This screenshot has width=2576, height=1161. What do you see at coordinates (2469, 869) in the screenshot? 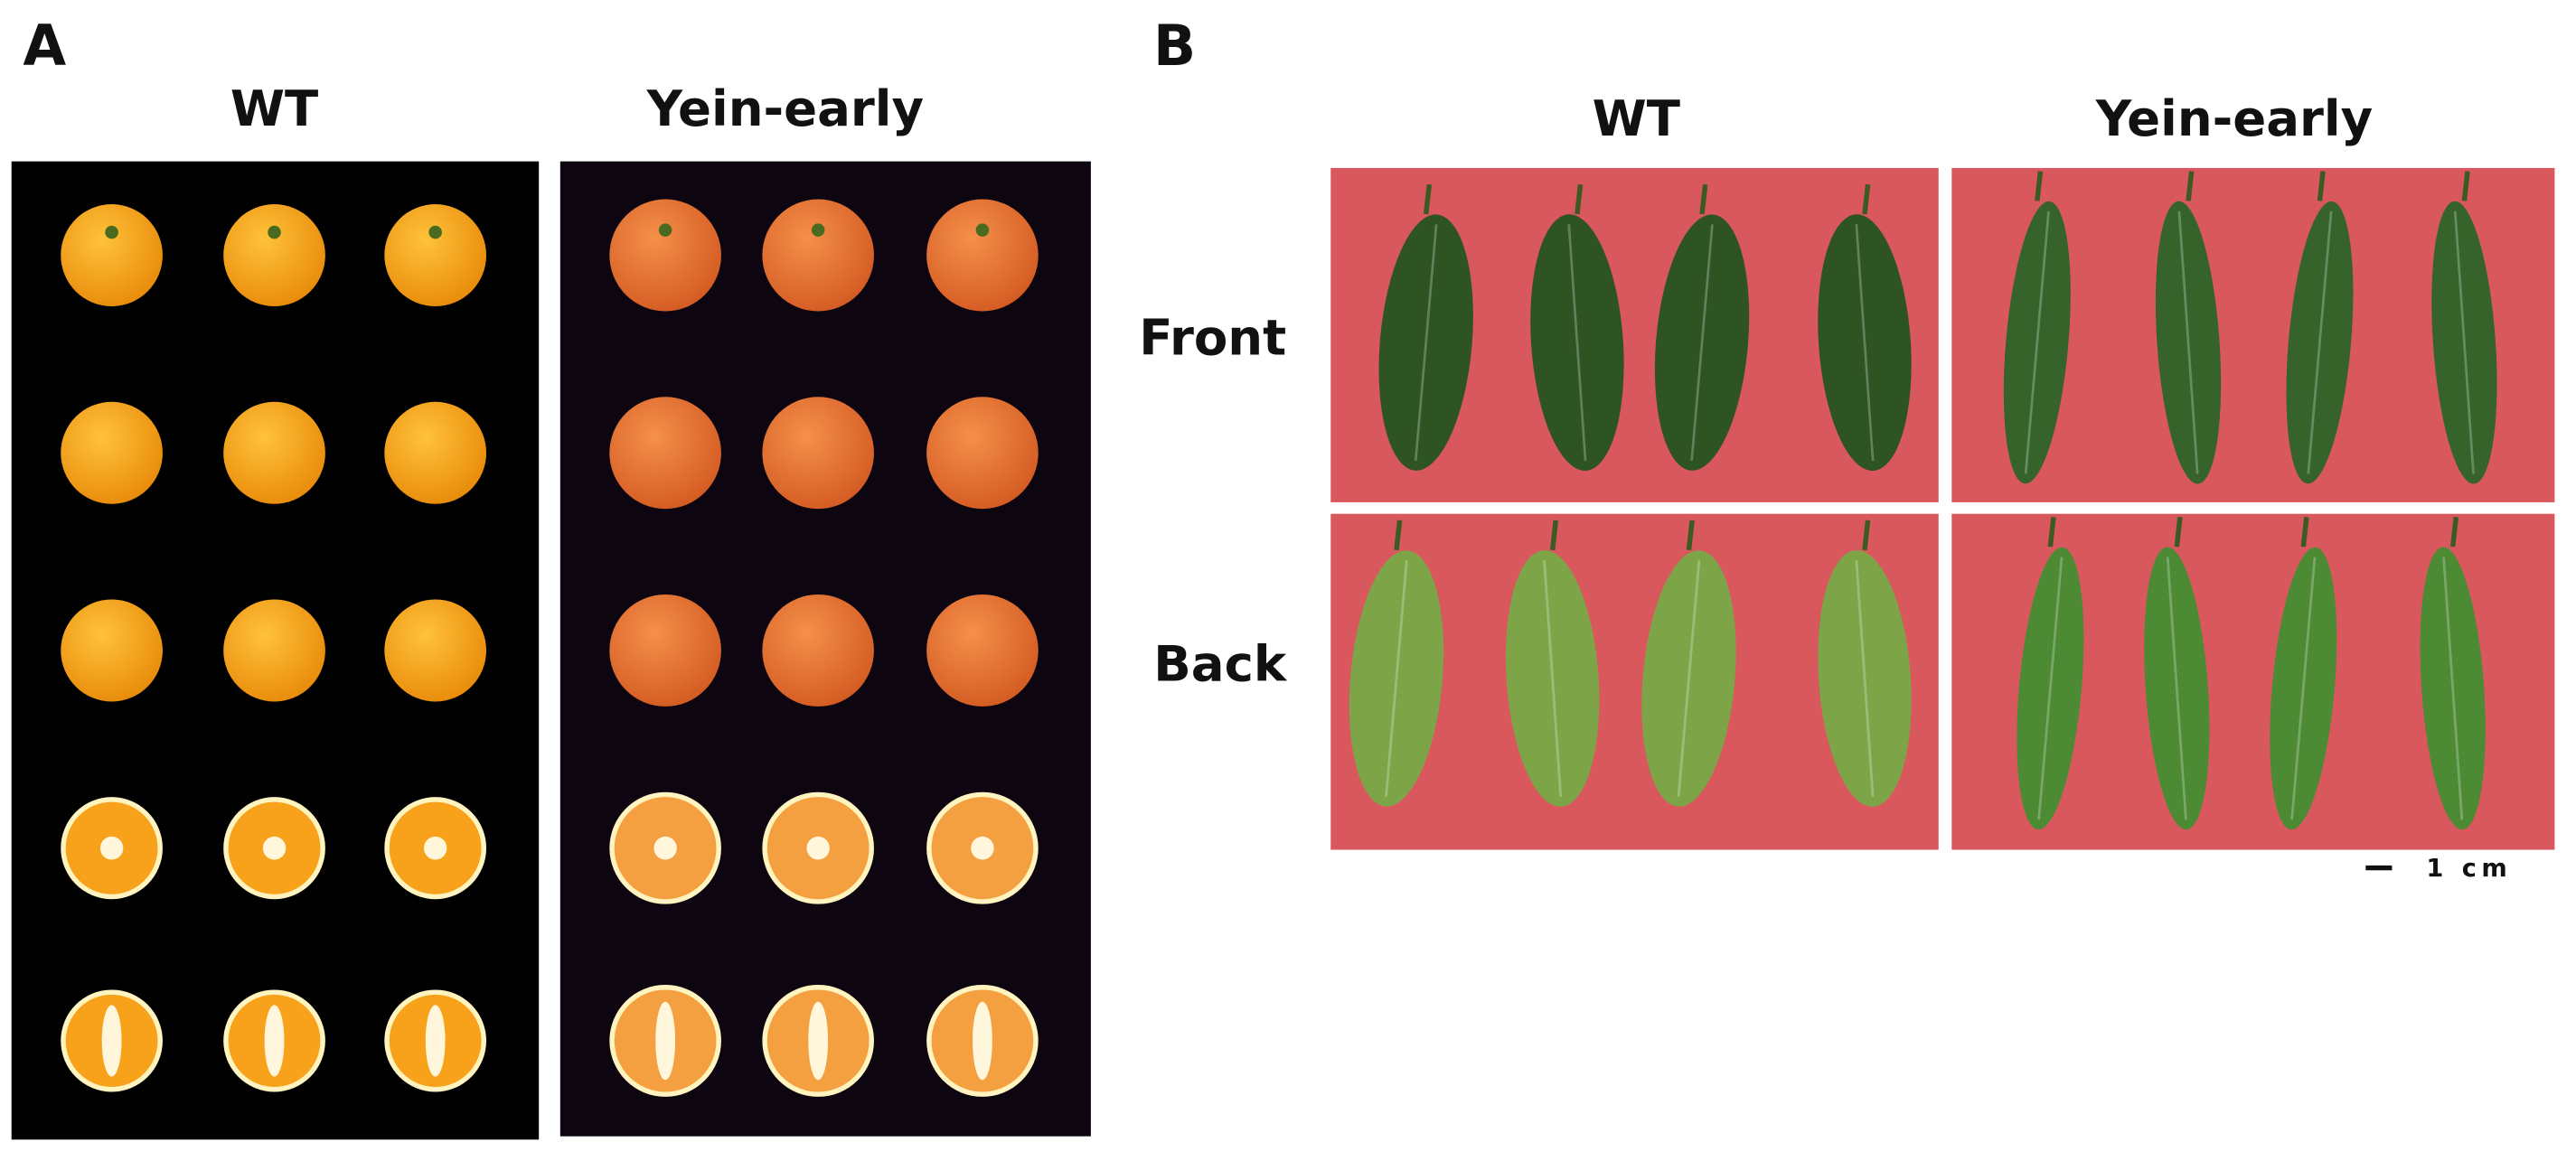
I see `scale-label: 1 cm` at bounding box center [2469, 869].